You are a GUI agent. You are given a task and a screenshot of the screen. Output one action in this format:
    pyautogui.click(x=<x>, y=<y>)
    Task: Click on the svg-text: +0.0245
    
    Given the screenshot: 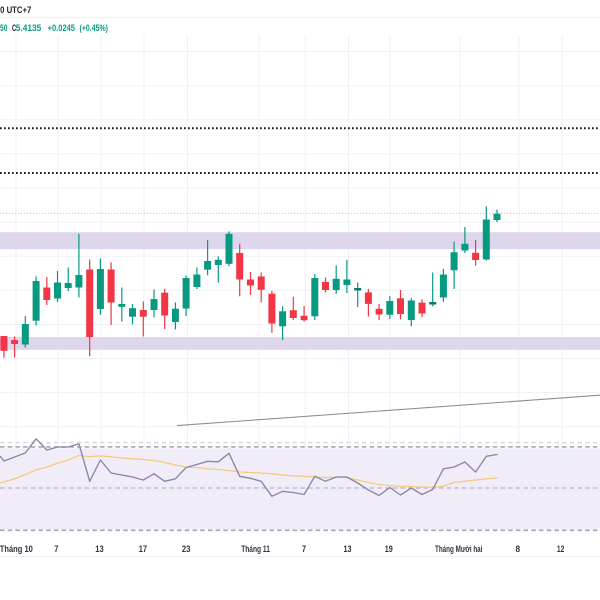 What is the action you would take?
    pyautogui.click(x=62, y=28)
    